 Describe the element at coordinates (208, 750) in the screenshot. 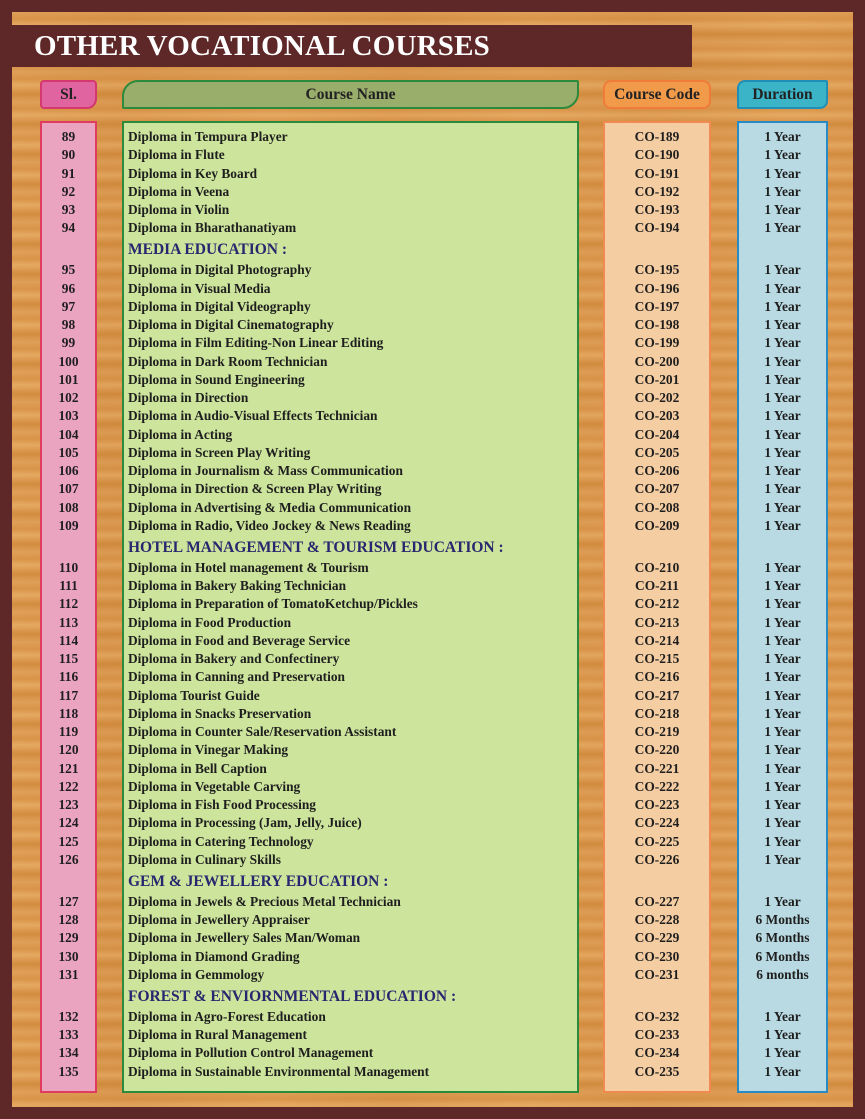

I see `course-name: Diploma in Vinegar Making` at that location.